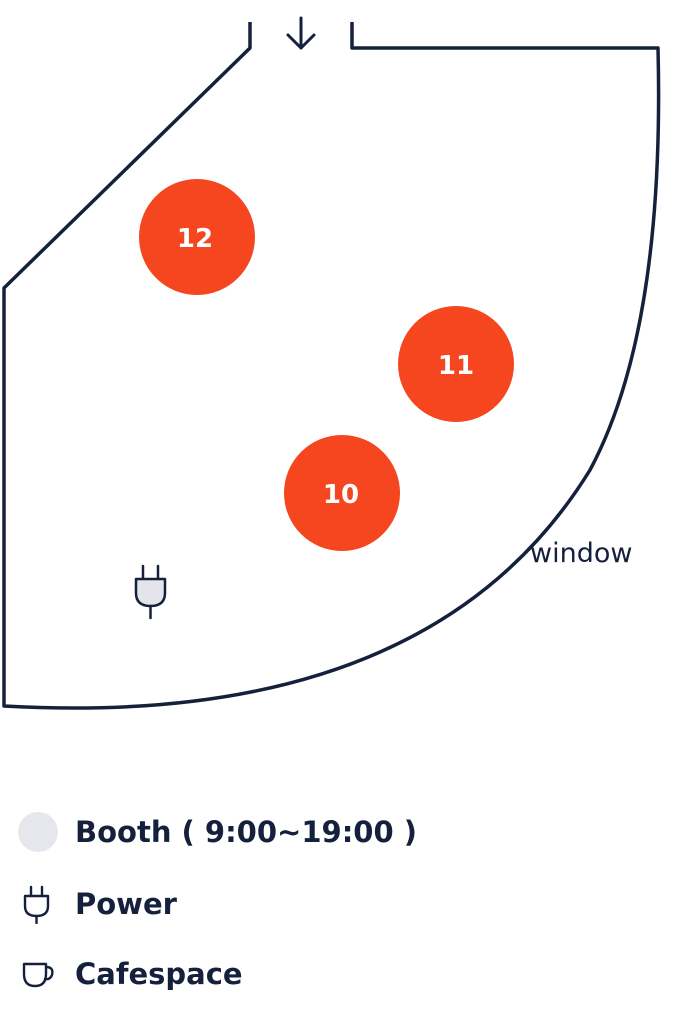 Image resolution: width=690 pixels, height=1032 pixels. I want to click on window-label: window, so click(581, 553).